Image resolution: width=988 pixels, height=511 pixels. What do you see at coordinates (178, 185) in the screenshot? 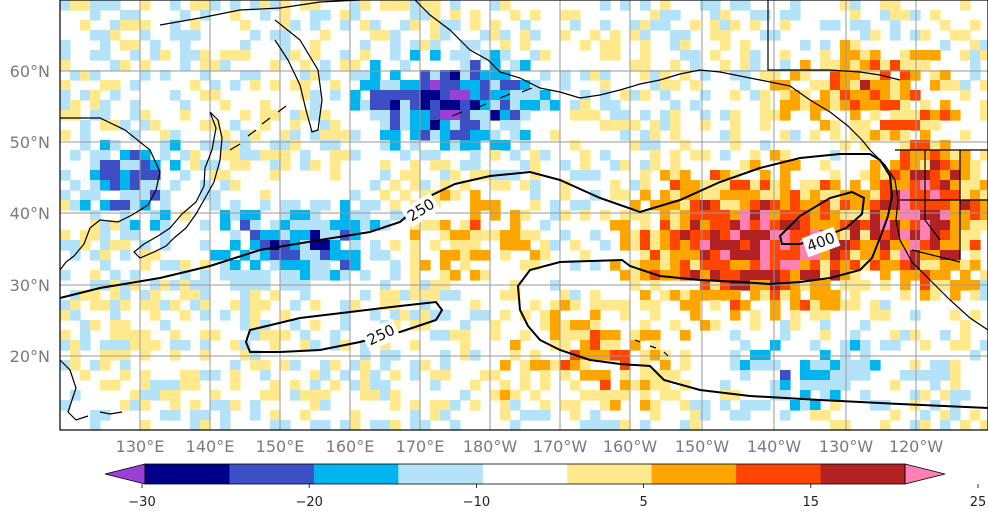
I see `japan-coastline` at bounding box center [178, 185].